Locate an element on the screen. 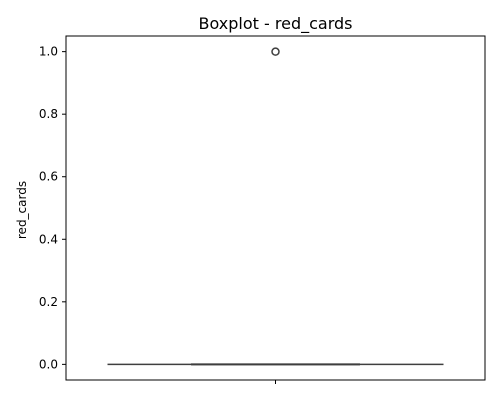  boxplot-box is located at coordinates (275, 364).